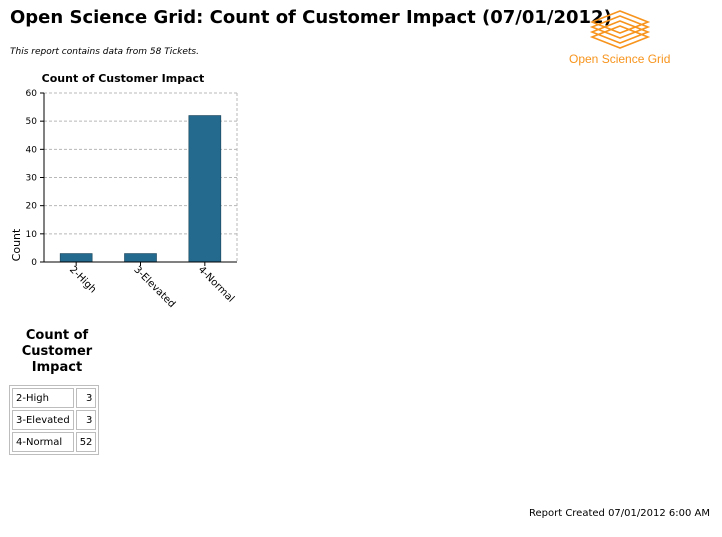  I want to click on x-tick-label: 4-Normal, so click(216, 284).